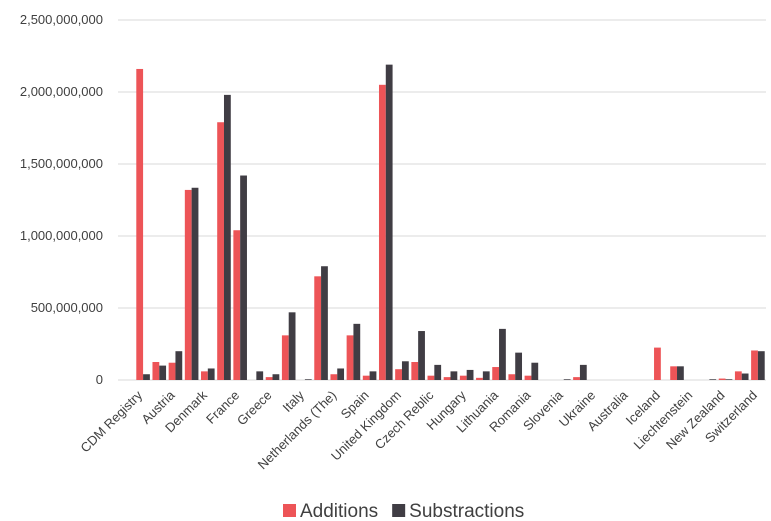 This screenshot has height=521, width=771. I want to click on legend-label: Additions, so click(339, 511).